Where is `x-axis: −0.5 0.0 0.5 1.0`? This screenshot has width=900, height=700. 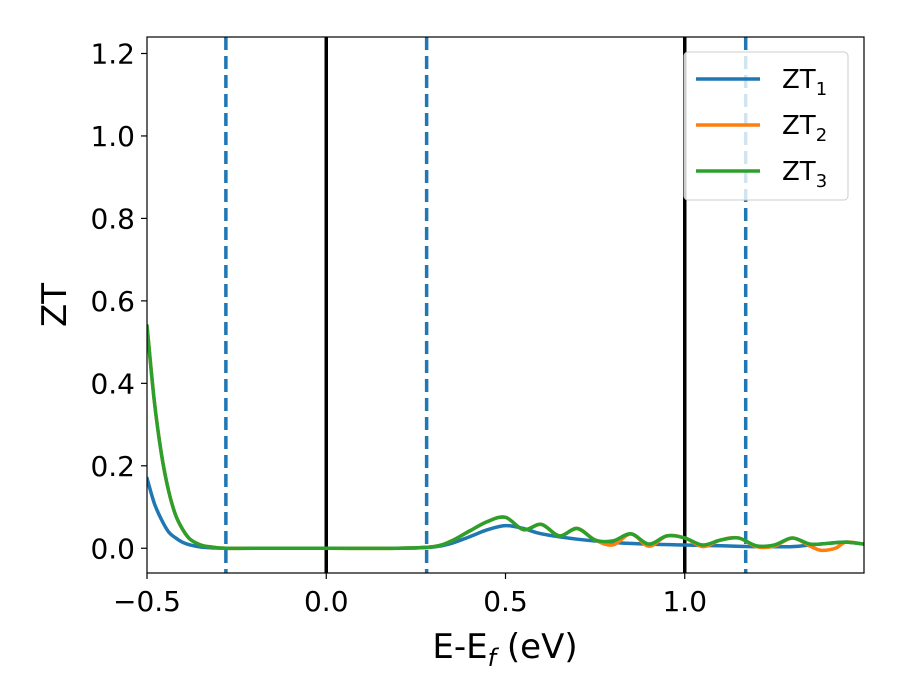 x-axis: −0.5 0.0 0.5 1.0 is located at coordinates (410, 595).